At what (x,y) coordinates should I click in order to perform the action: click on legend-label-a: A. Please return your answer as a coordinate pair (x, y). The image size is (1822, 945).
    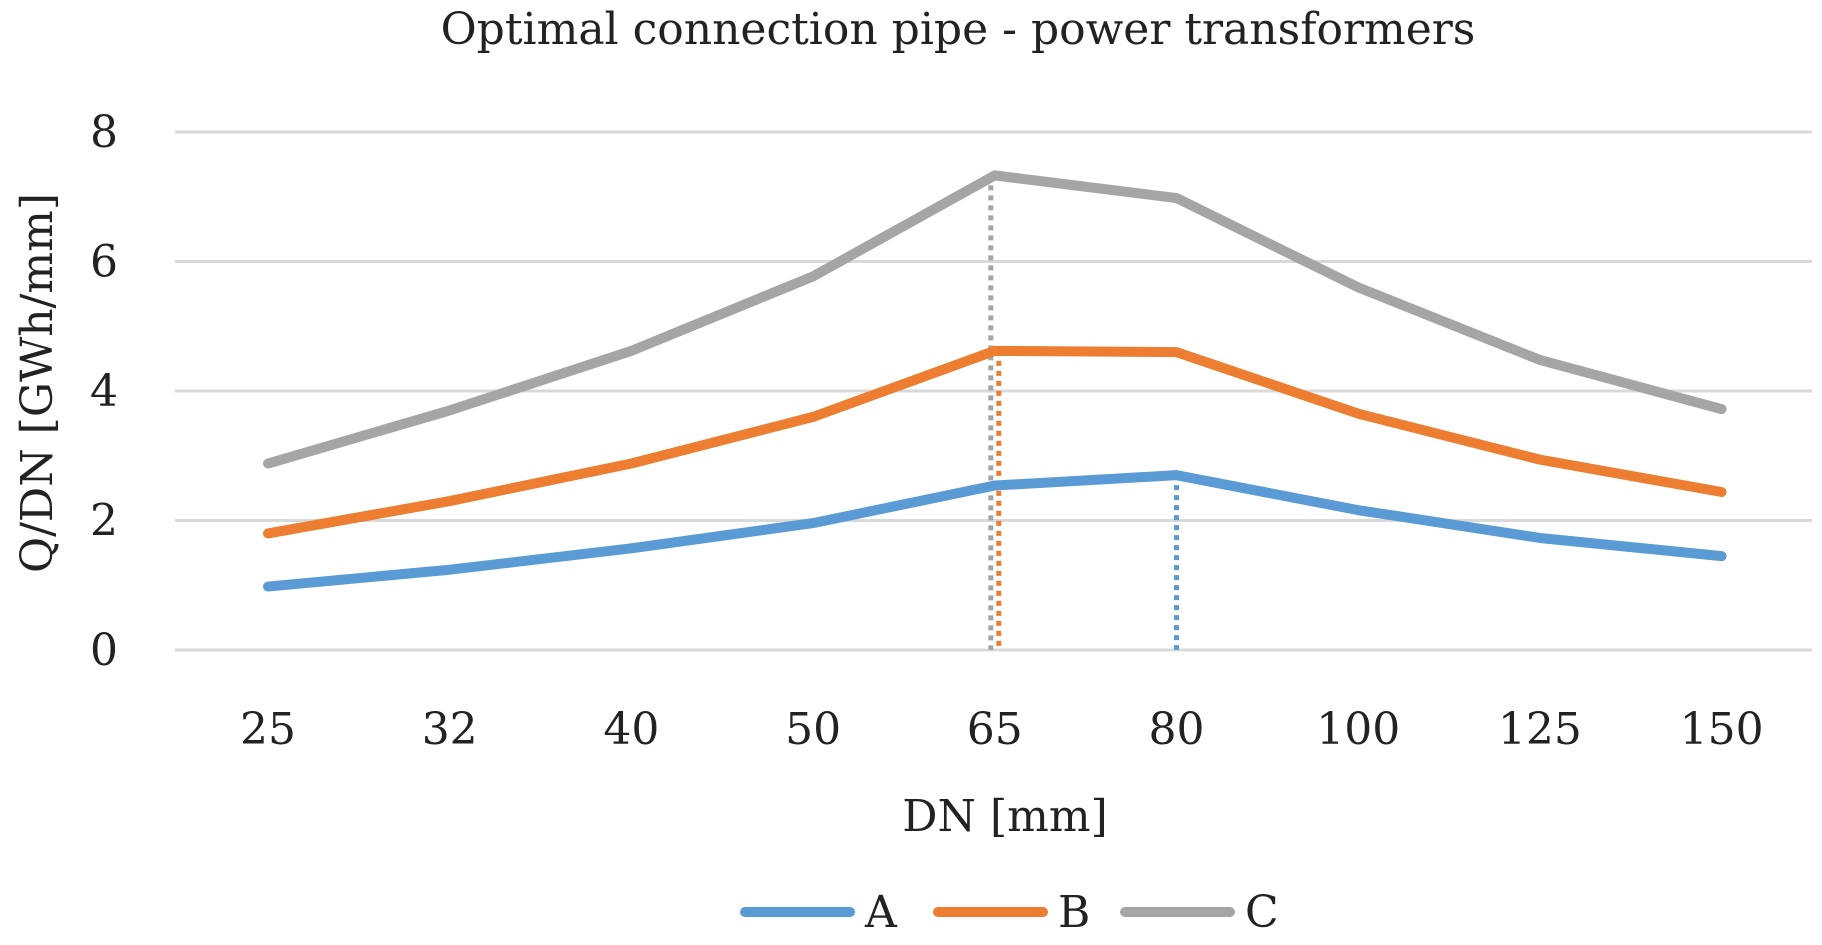
    Looking at the image, I should click on (881, 912).